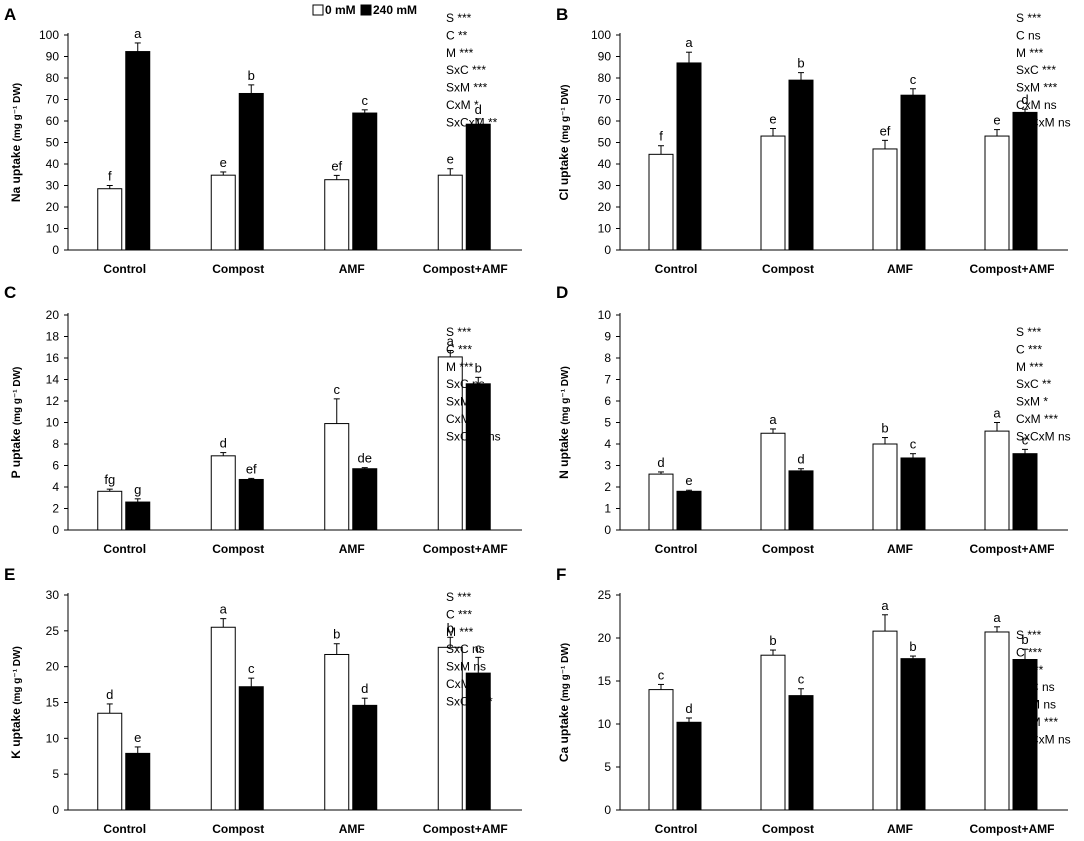 This screenshot has height=841, width=1084. I want to click on y-axis-label-main: Na uptake, so click(16, 171).